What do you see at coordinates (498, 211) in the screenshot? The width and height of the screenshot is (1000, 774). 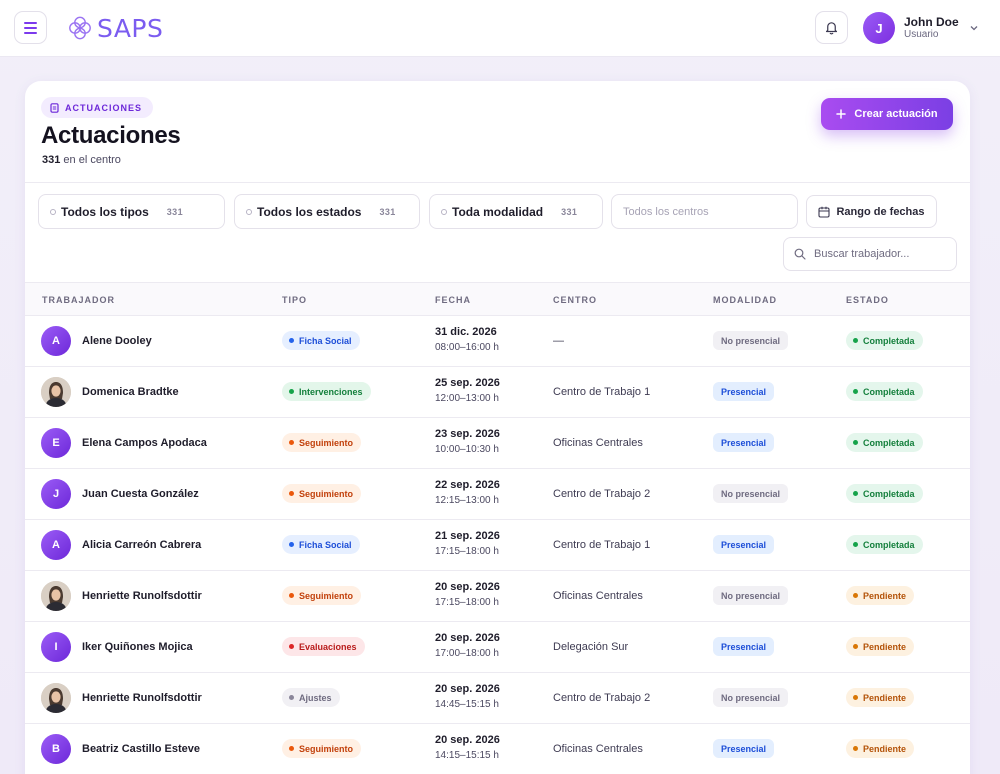 I see `filter-modalidad-label: Toda modalidad` at bounding box center [498, 211].